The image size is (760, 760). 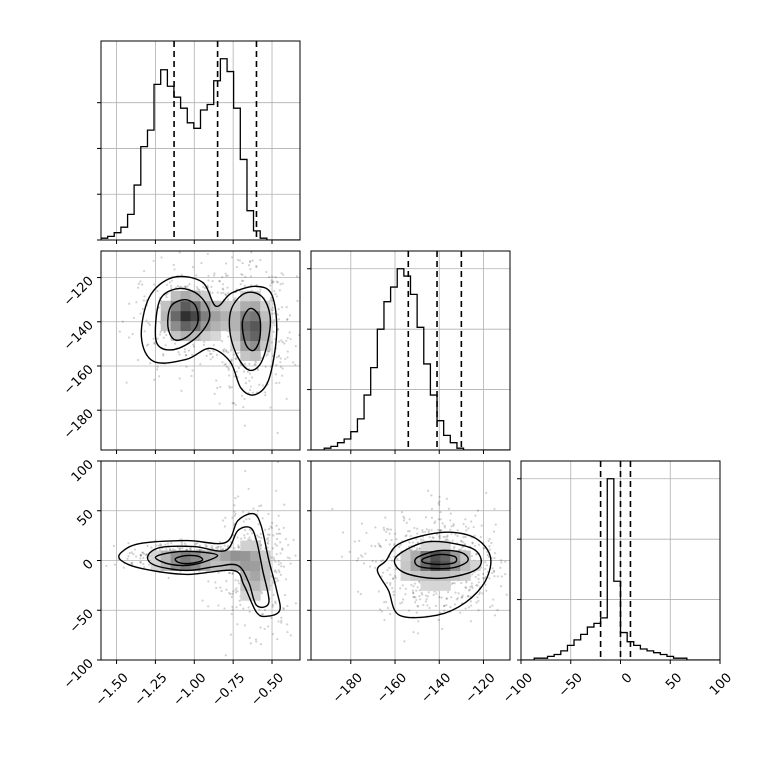 I want to click on panel-content, so click(x=423, y=566).